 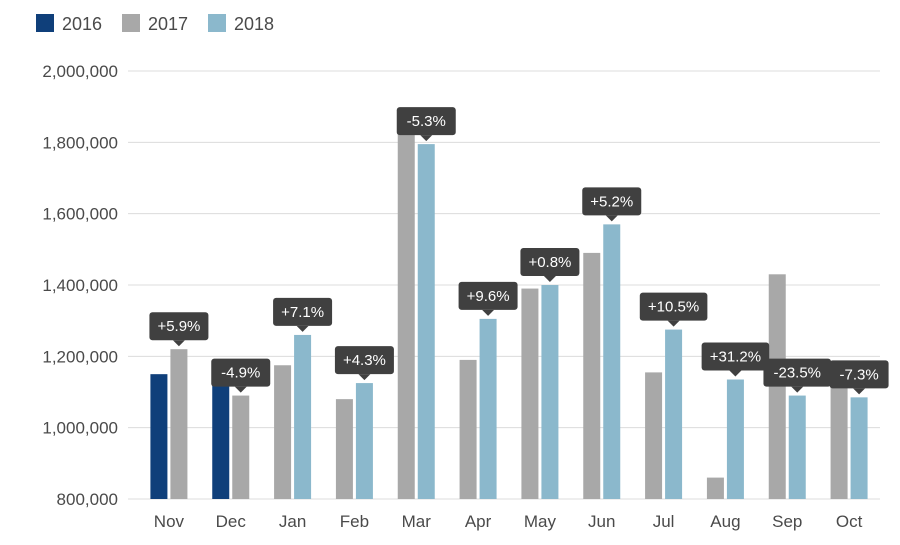 What do you see at coordinates (540, 521) in the screenshot?
I see `x-tick-label: May` at bounding box center [540, 521].